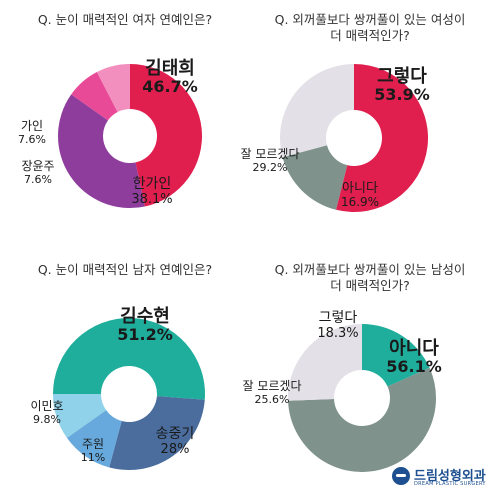 This screenshot has height=497, width=500. I want to click on chart4-label-1: 그렇다, so click(338, 318).